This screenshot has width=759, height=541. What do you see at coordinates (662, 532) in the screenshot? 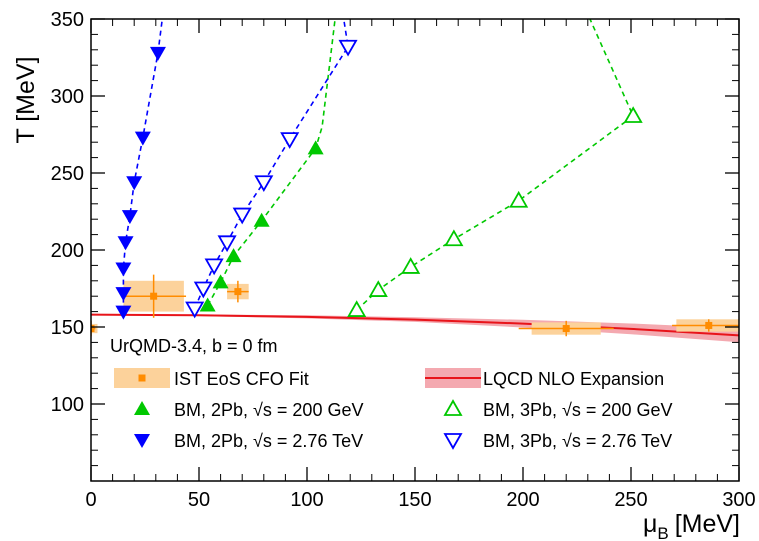
I see `x-axis-label-sub: B` at bounding box center [662, 532].